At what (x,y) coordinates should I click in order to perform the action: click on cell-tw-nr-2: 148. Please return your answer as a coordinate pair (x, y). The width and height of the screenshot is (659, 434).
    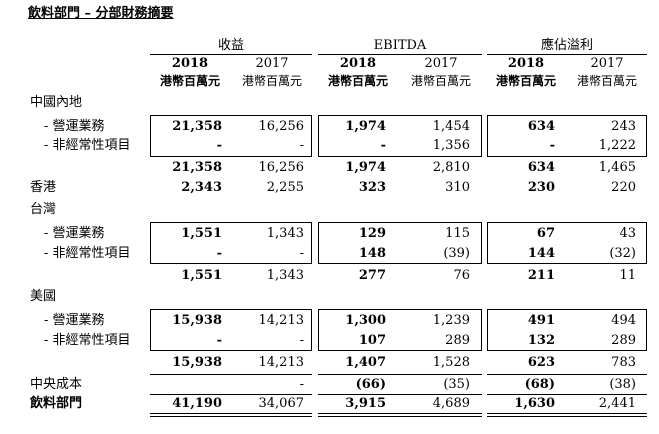
    Looking at the image, I should click on (372, 253).